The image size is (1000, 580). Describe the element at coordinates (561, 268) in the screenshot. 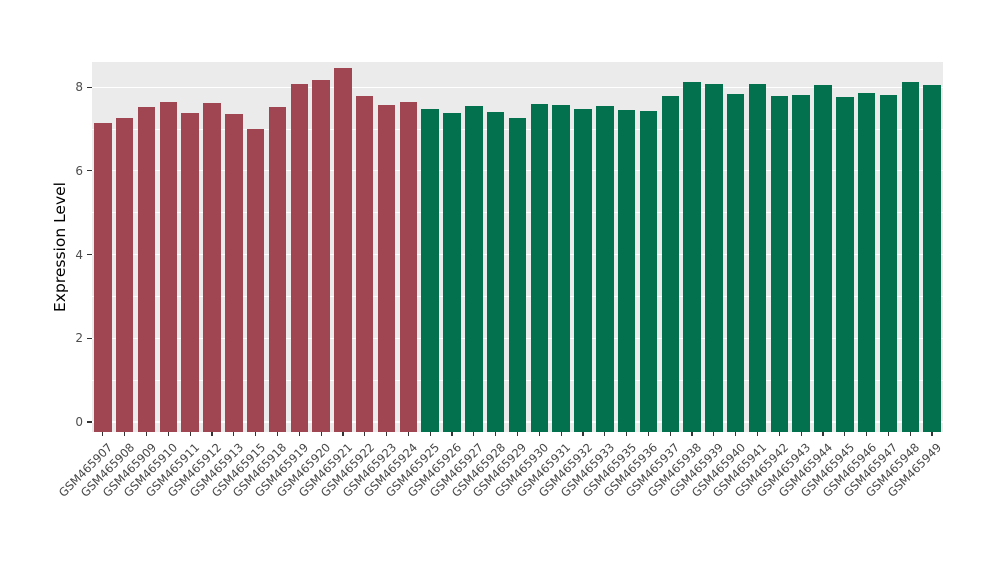

I see `bar-GSM465931` at that location.